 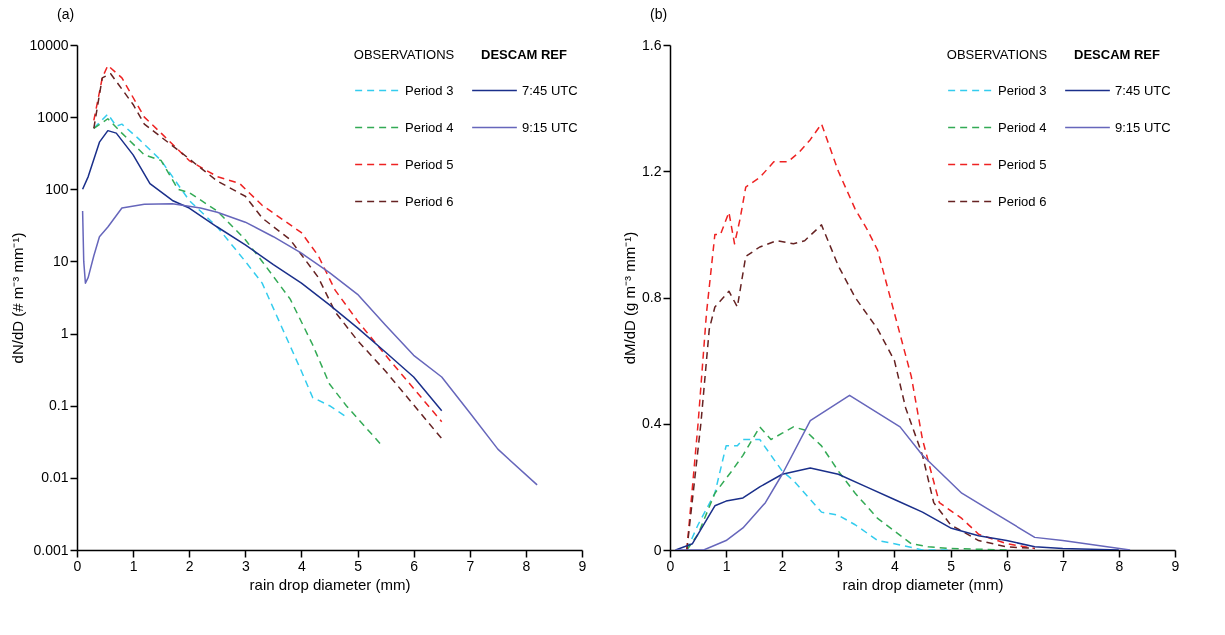 What do you see at coordinates (659, 14) in the screenshot?
I see `chart-title: (b)` at bounding box center [659, 14].